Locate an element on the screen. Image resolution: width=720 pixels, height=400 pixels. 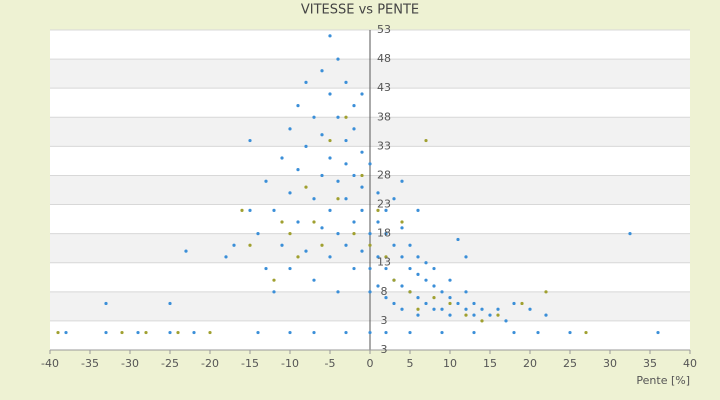
x-tick-label: -30 is located at coordinates (130, 363).